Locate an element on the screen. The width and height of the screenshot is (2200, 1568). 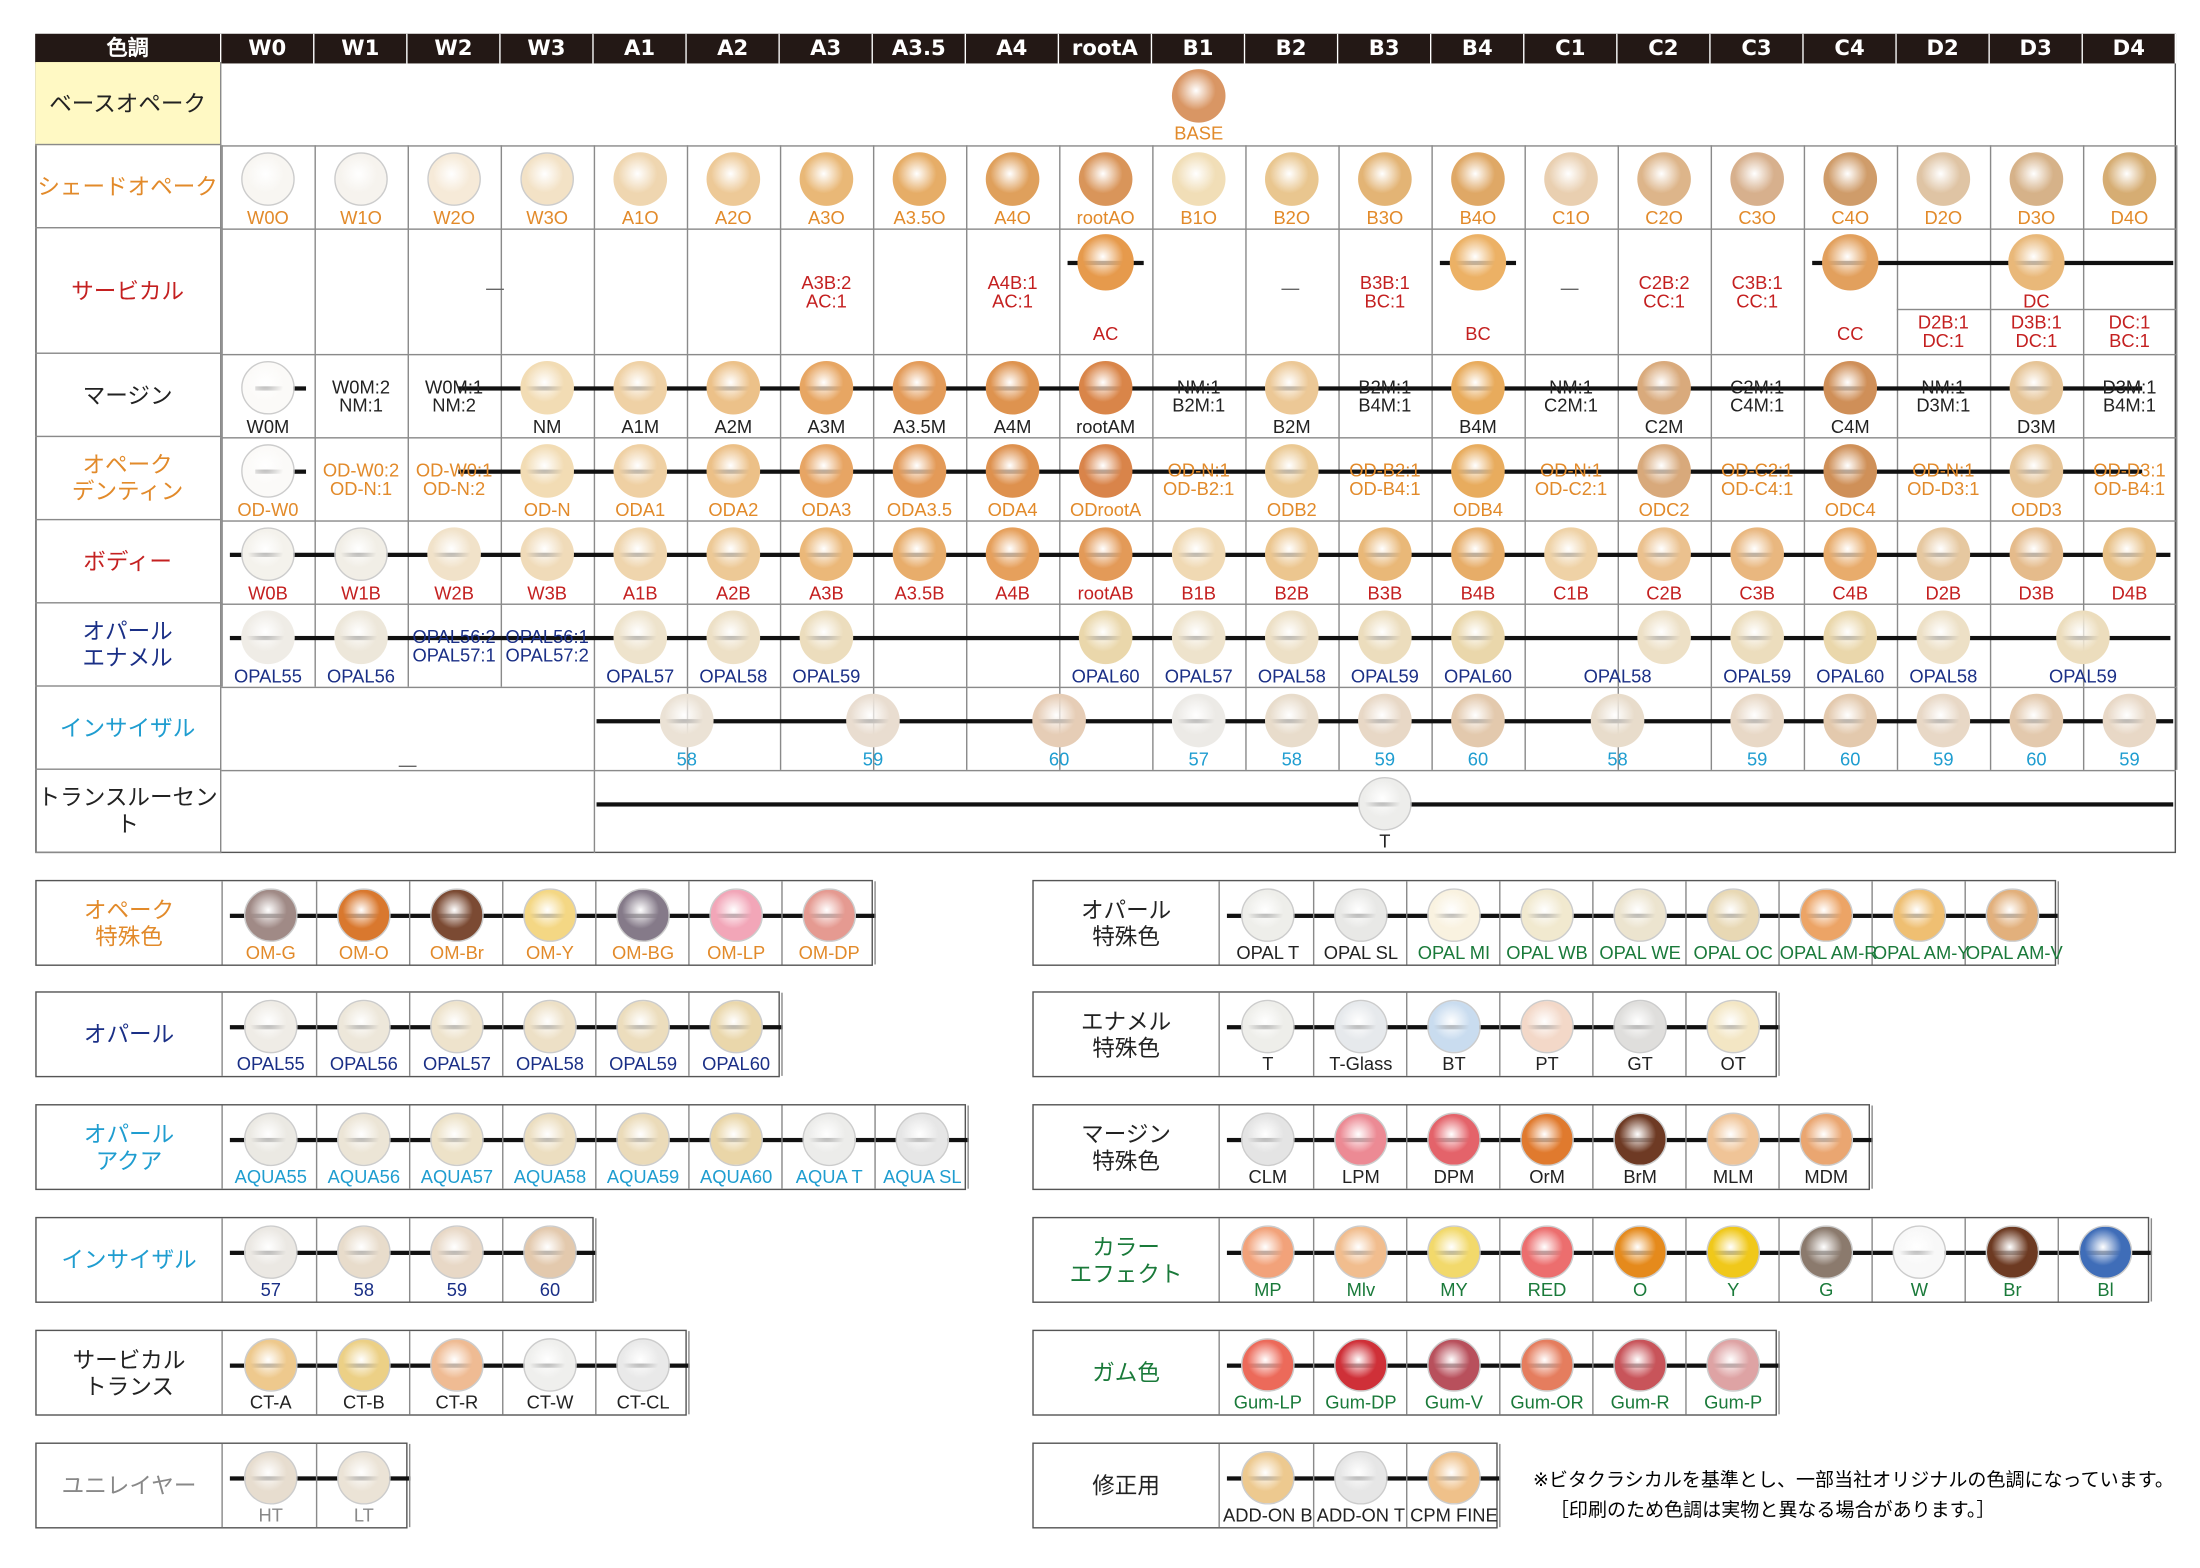
shade-opaque-label-C3O: C3O is located at coordinates (1757, 218).